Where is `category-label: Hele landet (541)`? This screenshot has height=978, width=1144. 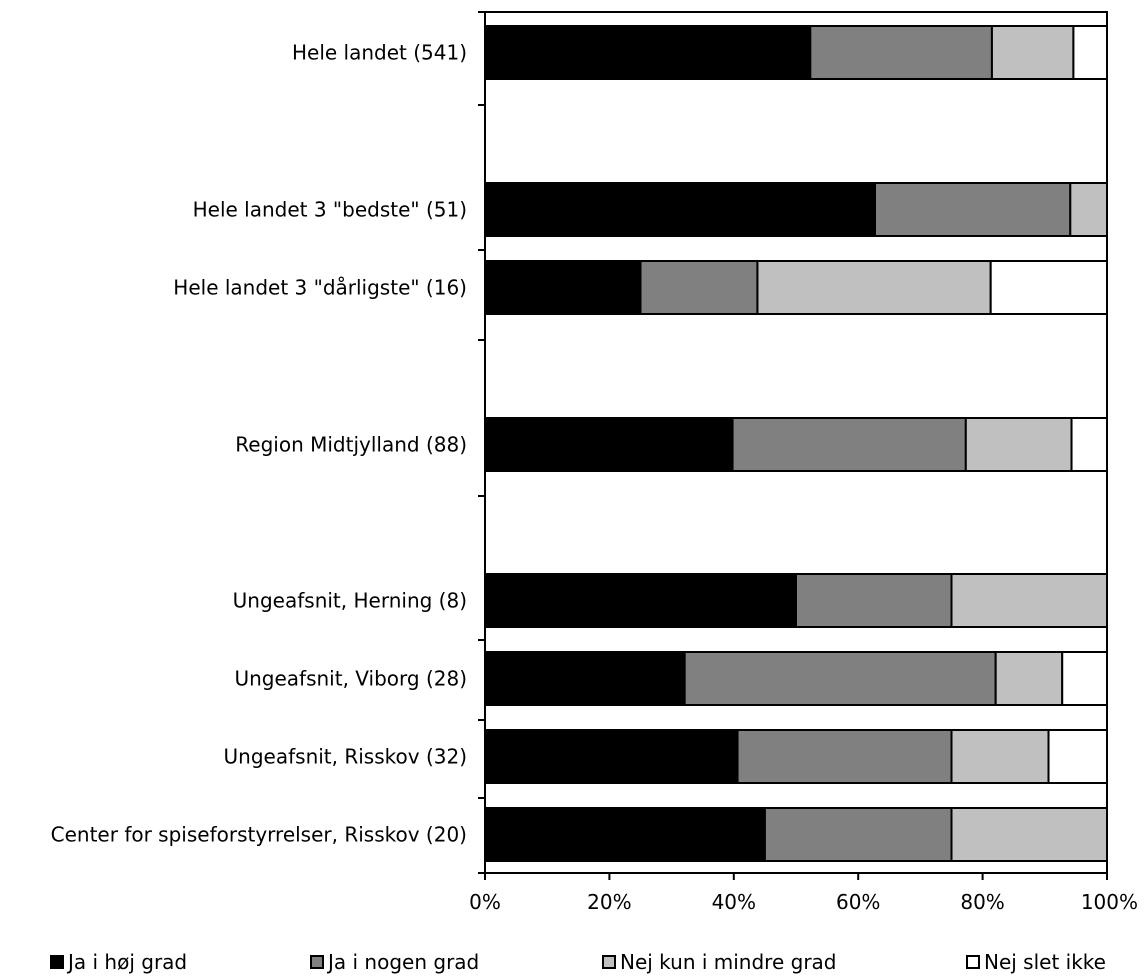 category-label: Hele landet (541) is located at coordinates (379, 53).